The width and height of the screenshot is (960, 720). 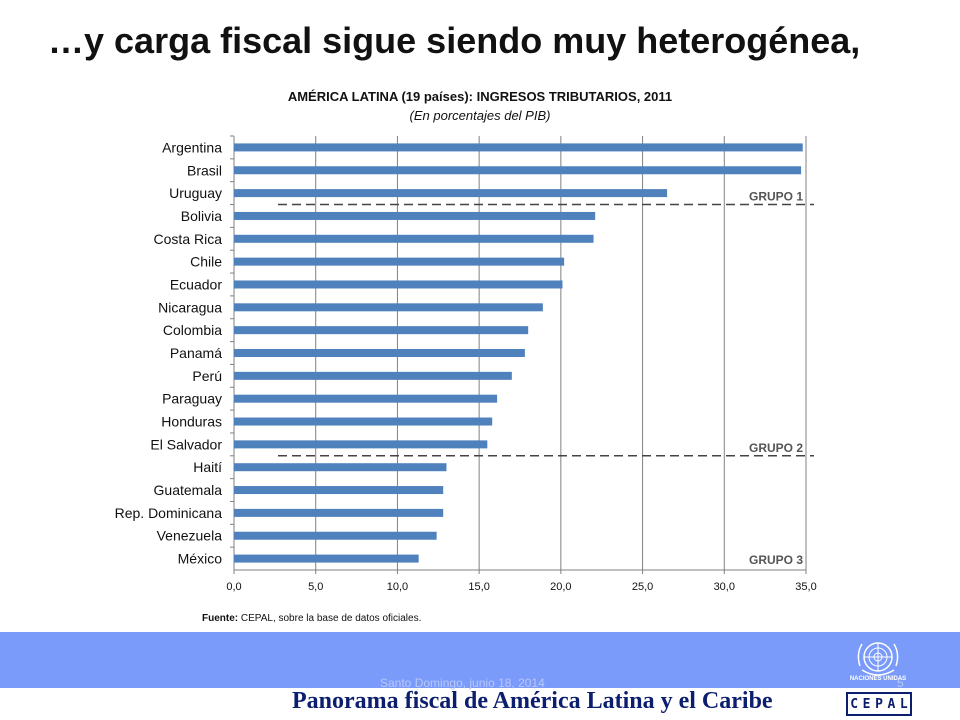 What do you see at coordinates (560, 587) in the screenshot?
I see `x-tick-label: 20,0` at bounding box center [560, 587].